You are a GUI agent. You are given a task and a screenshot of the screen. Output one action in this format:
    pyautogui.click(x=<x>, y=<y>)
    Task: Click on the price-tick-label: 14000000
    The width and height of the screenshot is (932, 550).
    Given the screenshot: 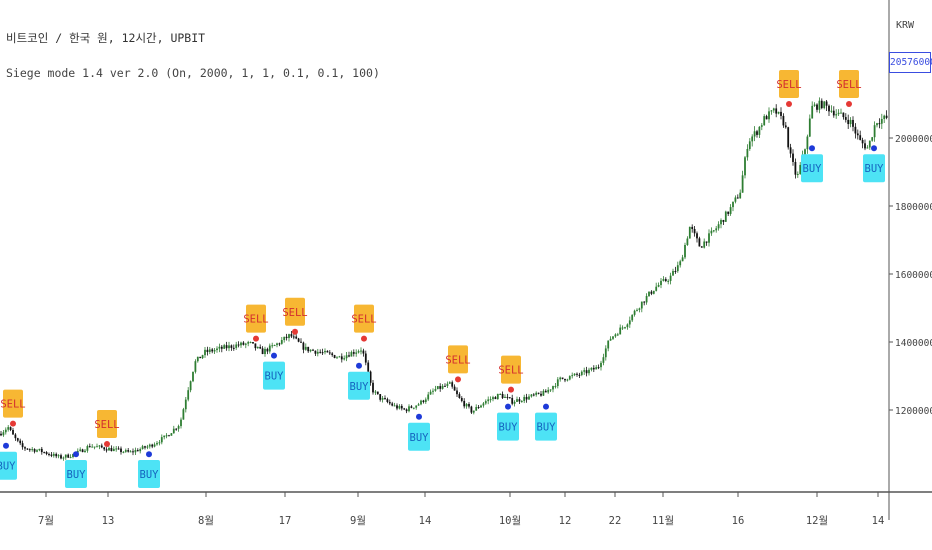 What is the action you would take?
    pyautogui.click(x=913, y=343)
    